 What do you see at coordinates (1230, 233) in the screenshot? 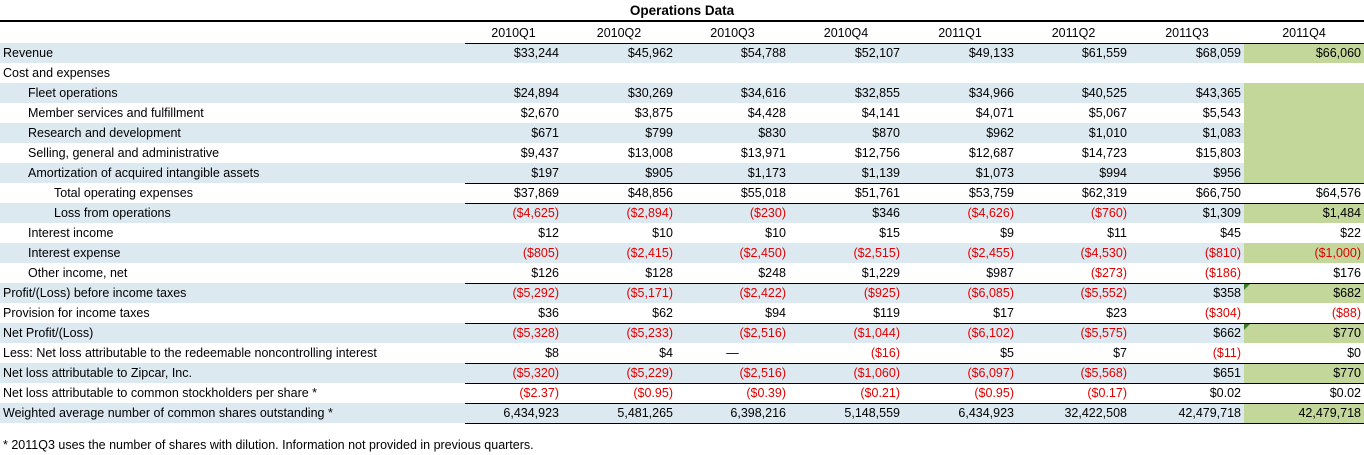
I see `cell-2011q3: $45` at bounding box center [1230, 233].